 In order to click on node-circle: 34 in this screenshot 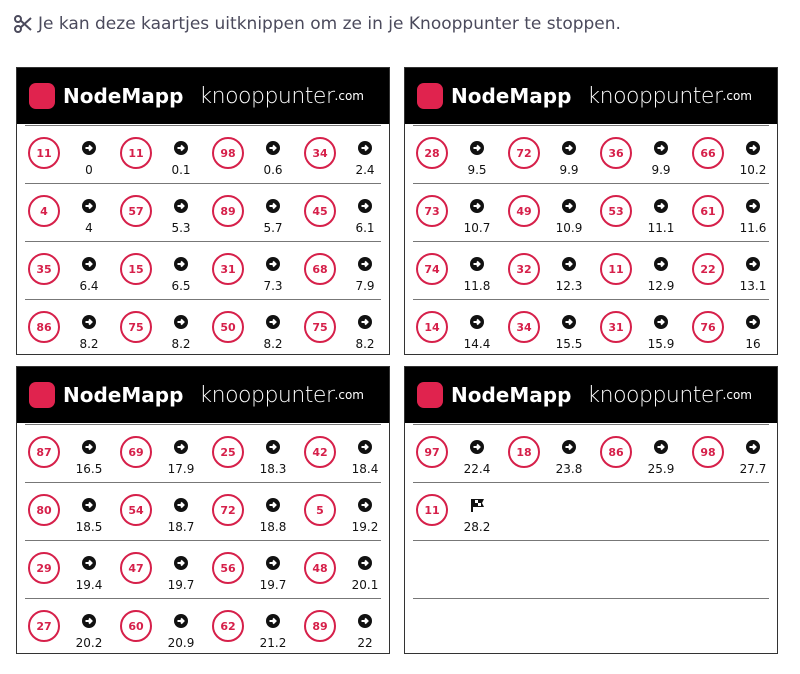, I will do `click(320, 153)`.